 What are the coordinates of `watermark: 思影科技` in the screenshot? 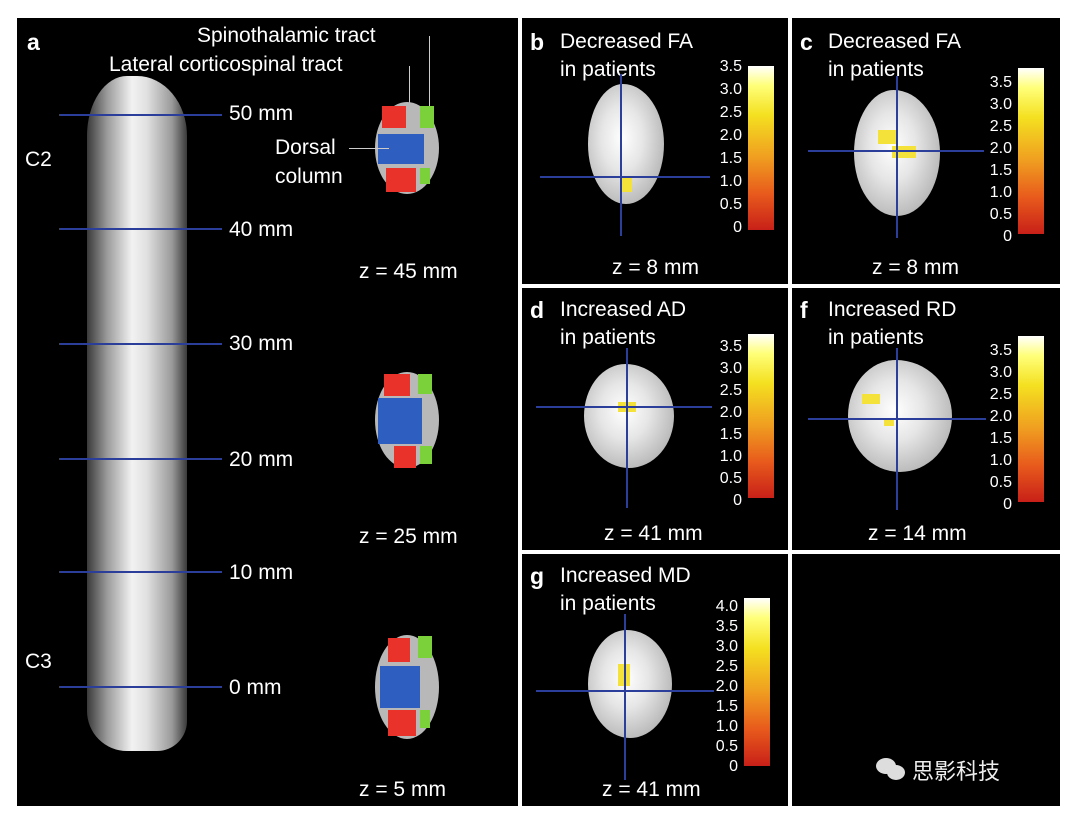 It's located at (956, 771).